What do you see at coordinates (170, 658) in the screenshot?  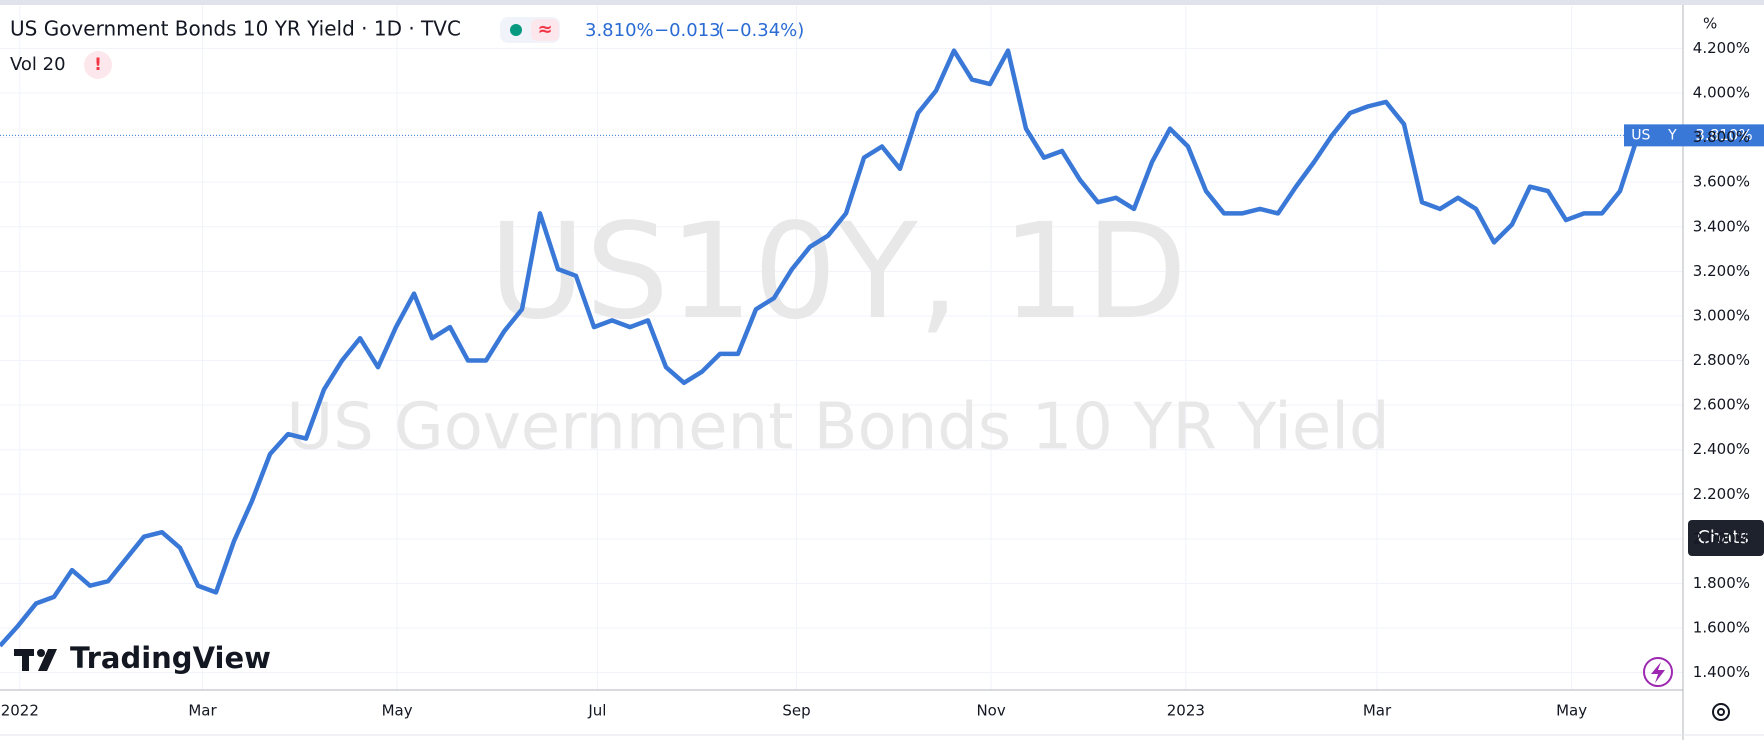 I see `logo: TradingView` at bounding box center [170, 658].